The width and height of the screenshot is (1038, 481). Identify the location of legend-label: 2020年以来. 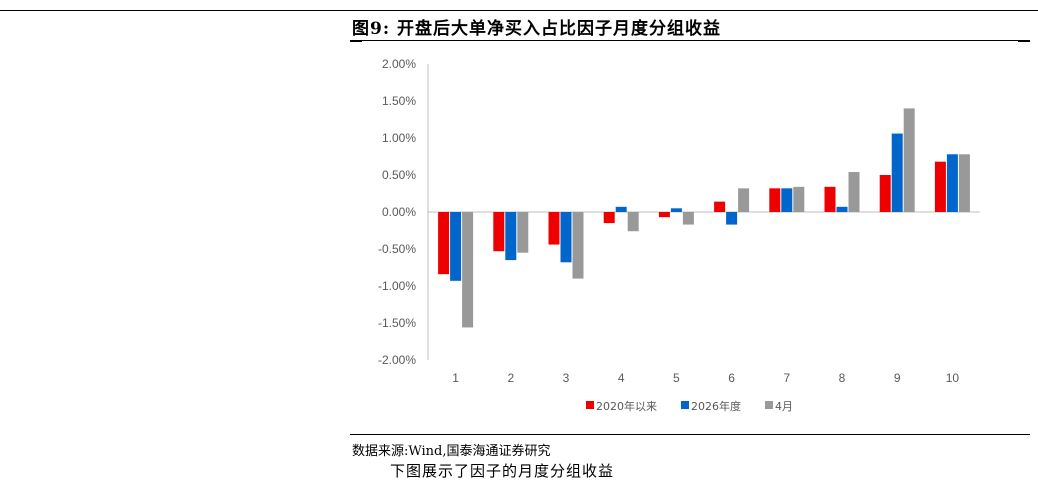
(626, 406).